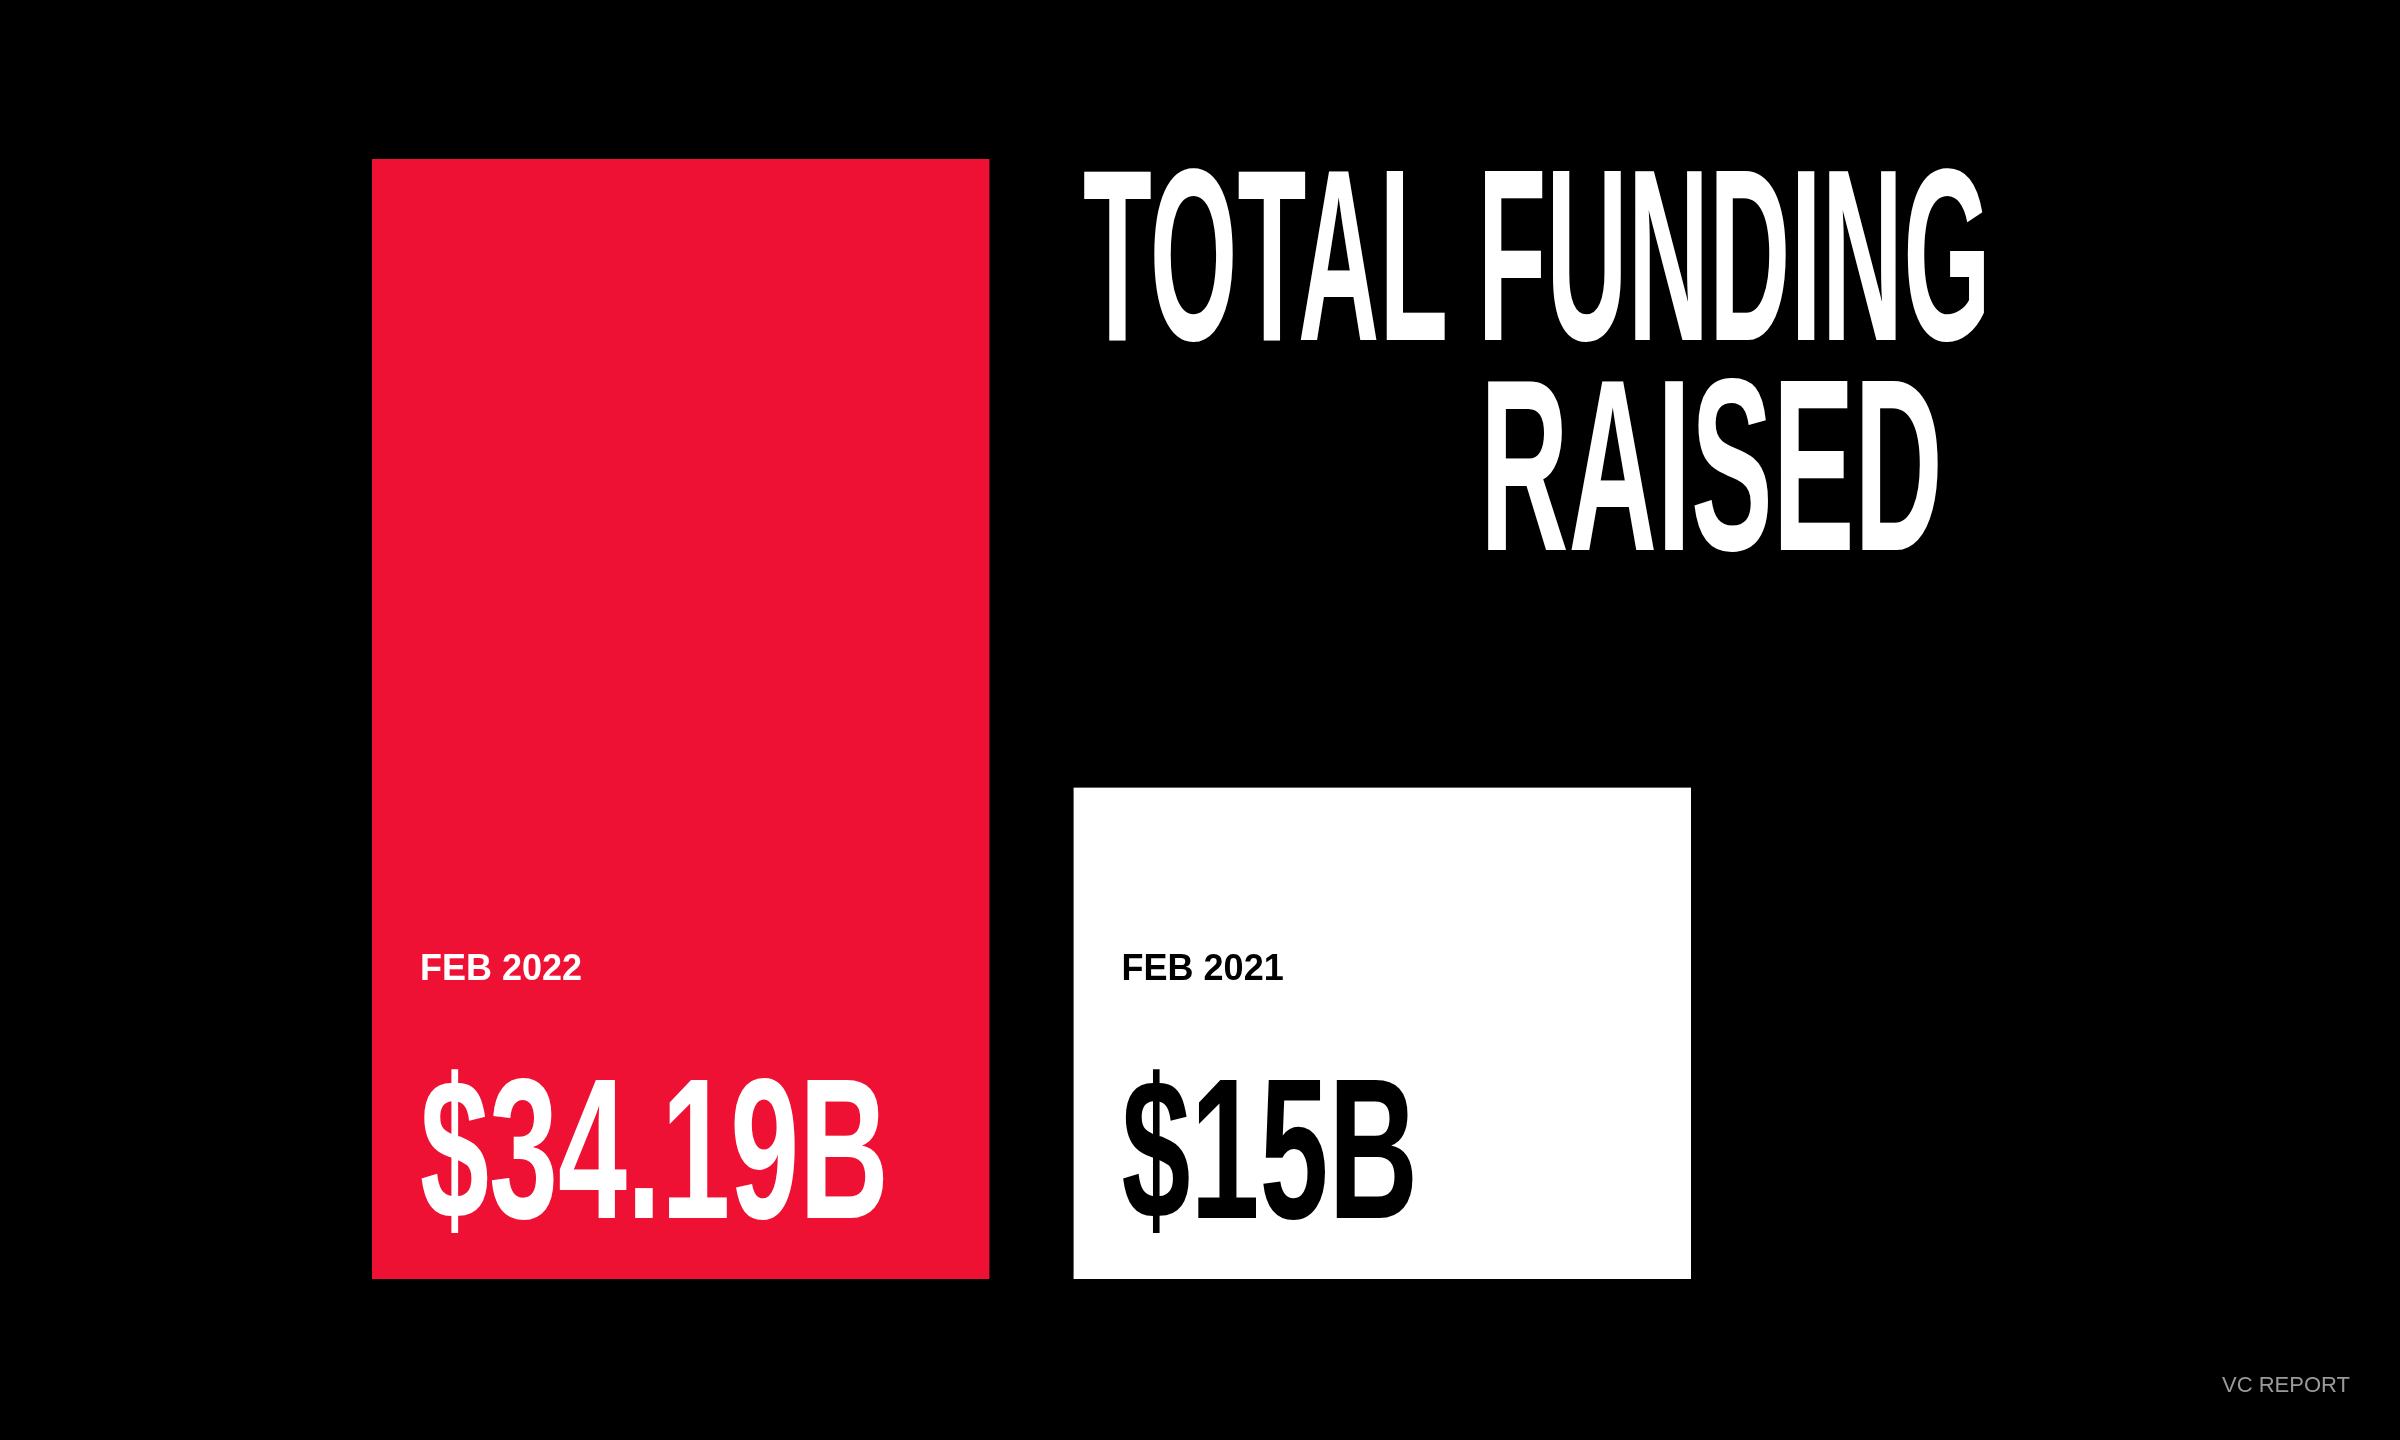  I want to click on chart-title: TOTAL FUNDING RAISED, so click(1537, 359).